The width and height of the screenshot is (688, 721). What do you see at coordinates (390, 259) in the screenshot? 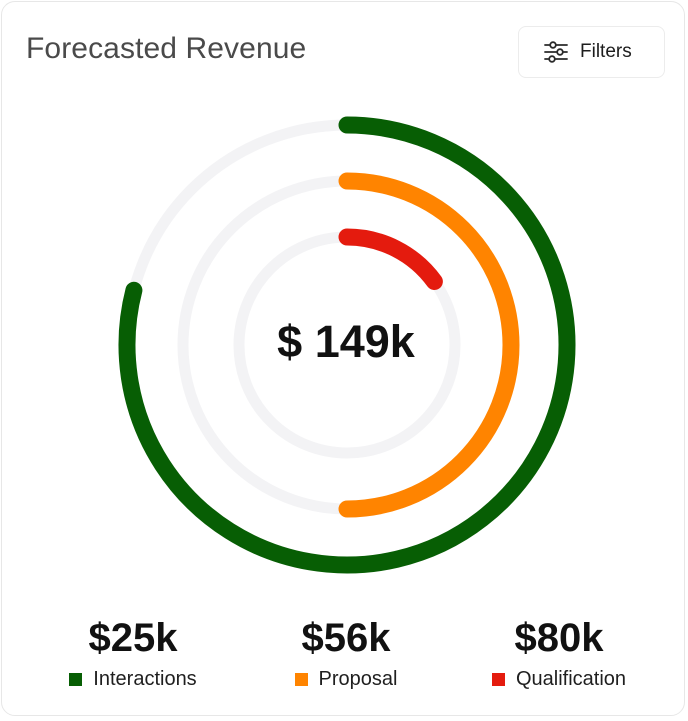
I see `ring-qualification` at bounding box center [390, 259].